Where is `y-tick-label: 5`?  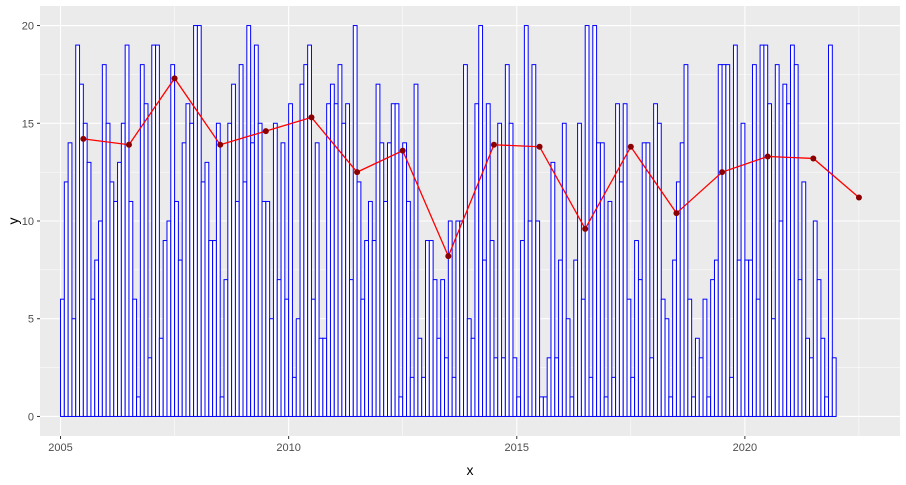
y-tick-label: 5 is located at coordinates (31, 320).